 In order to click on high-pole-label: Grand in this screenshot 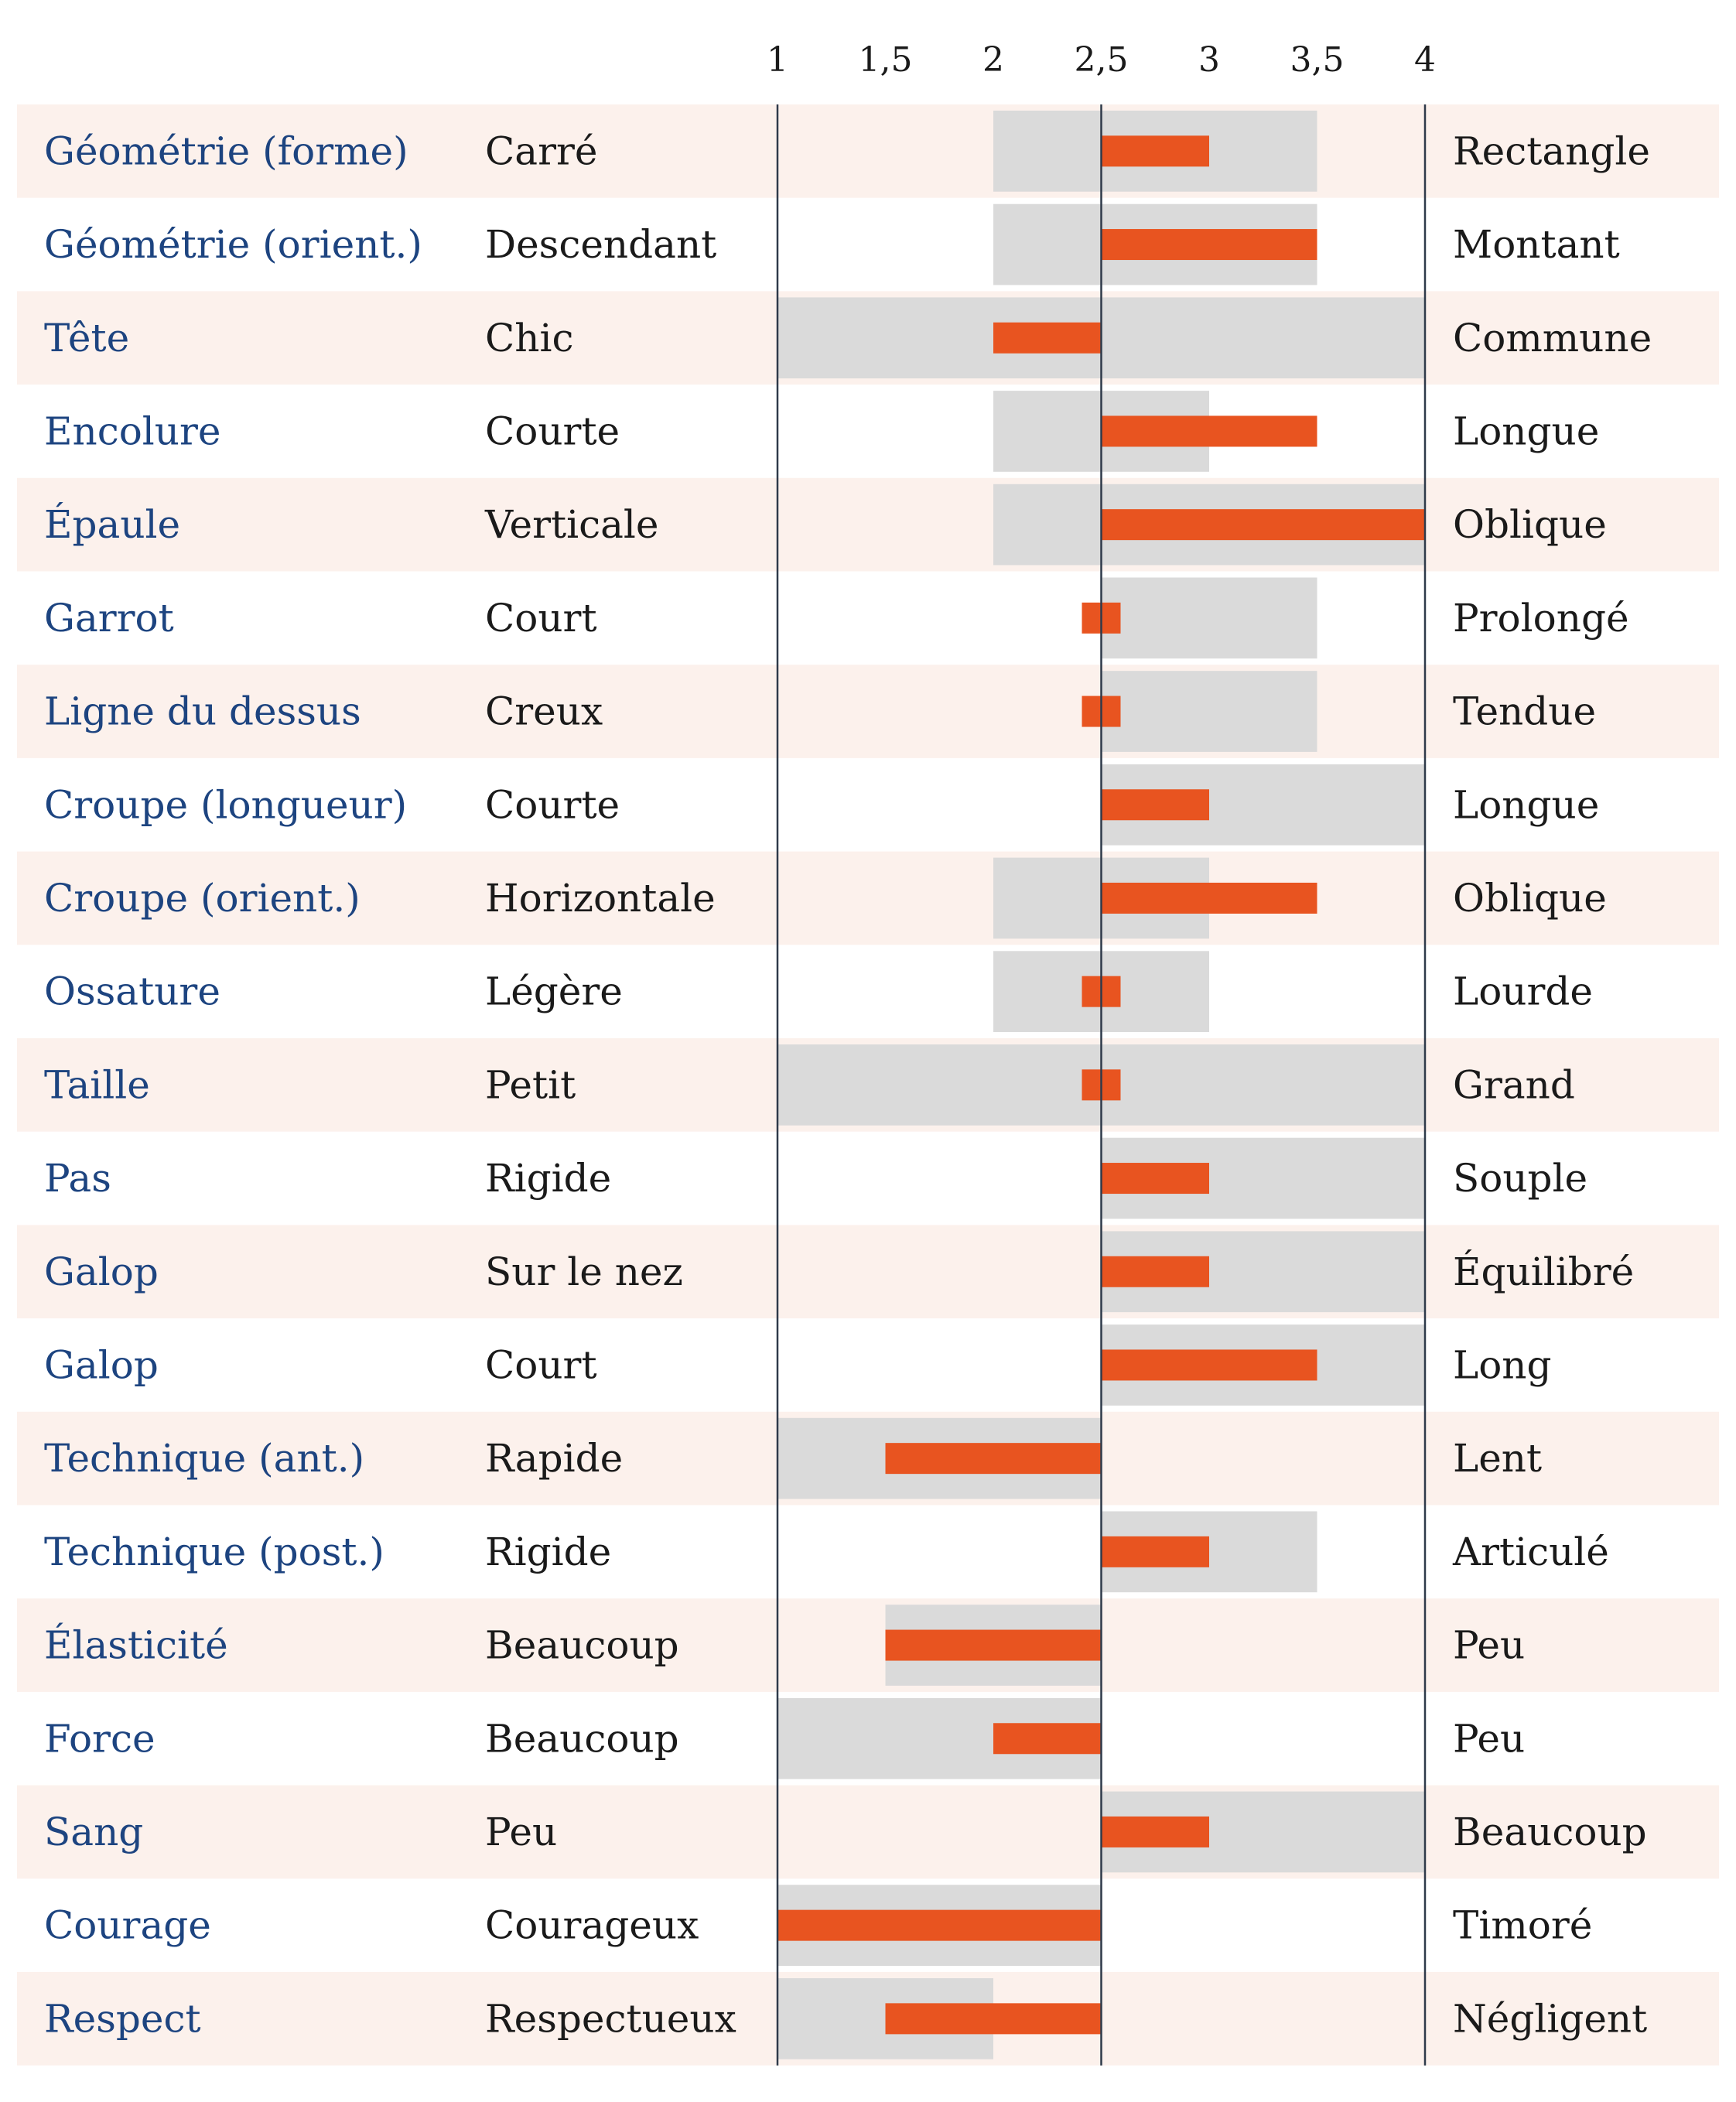, I will do `click(1514, 1084)`.